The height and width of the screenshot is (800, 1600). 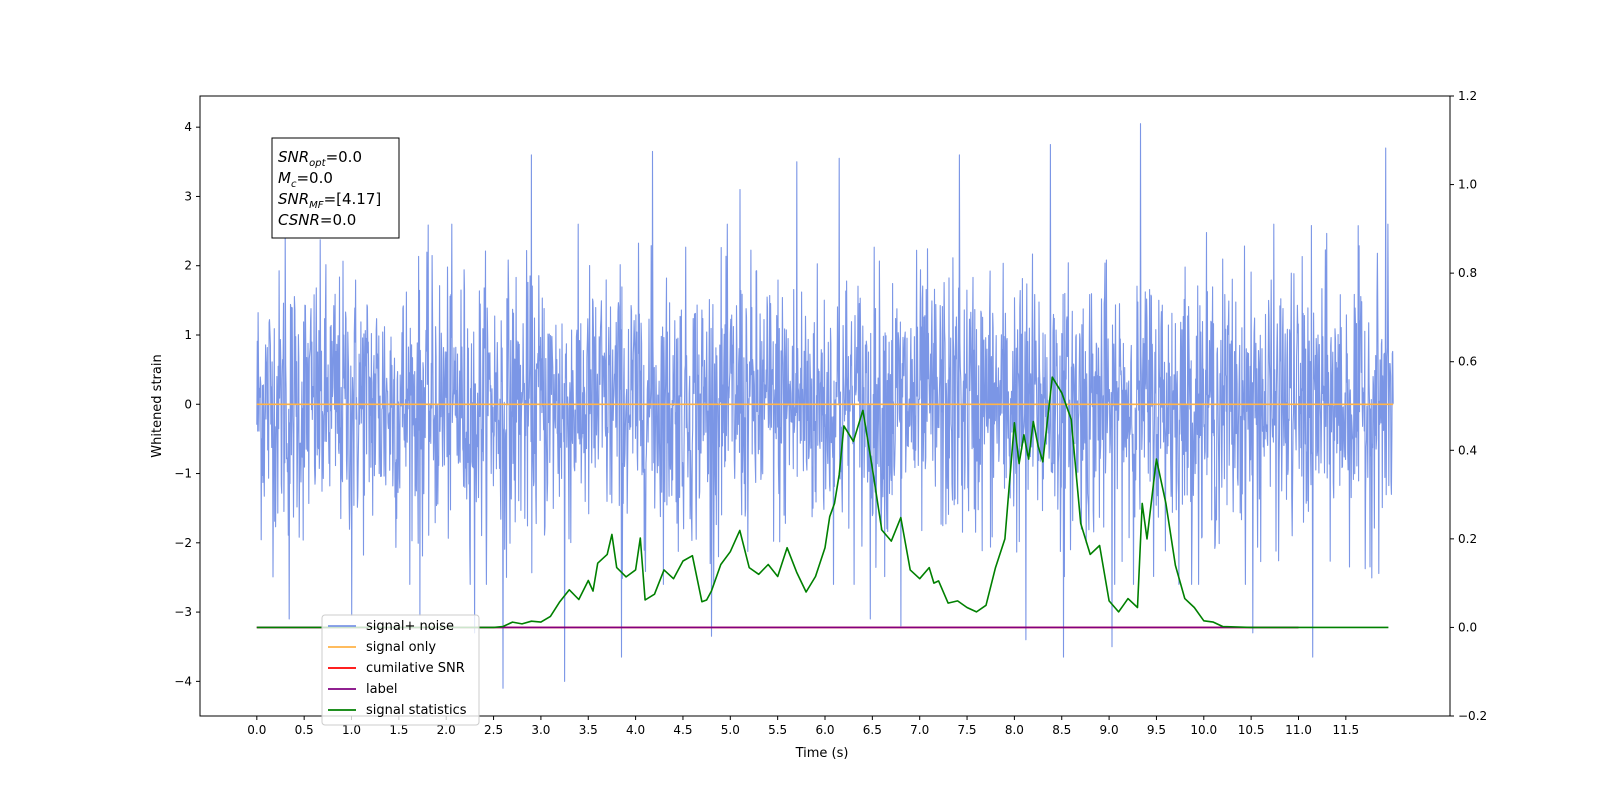 I want to click on x-tick-label: 4.5, so click(x=682, y=730).